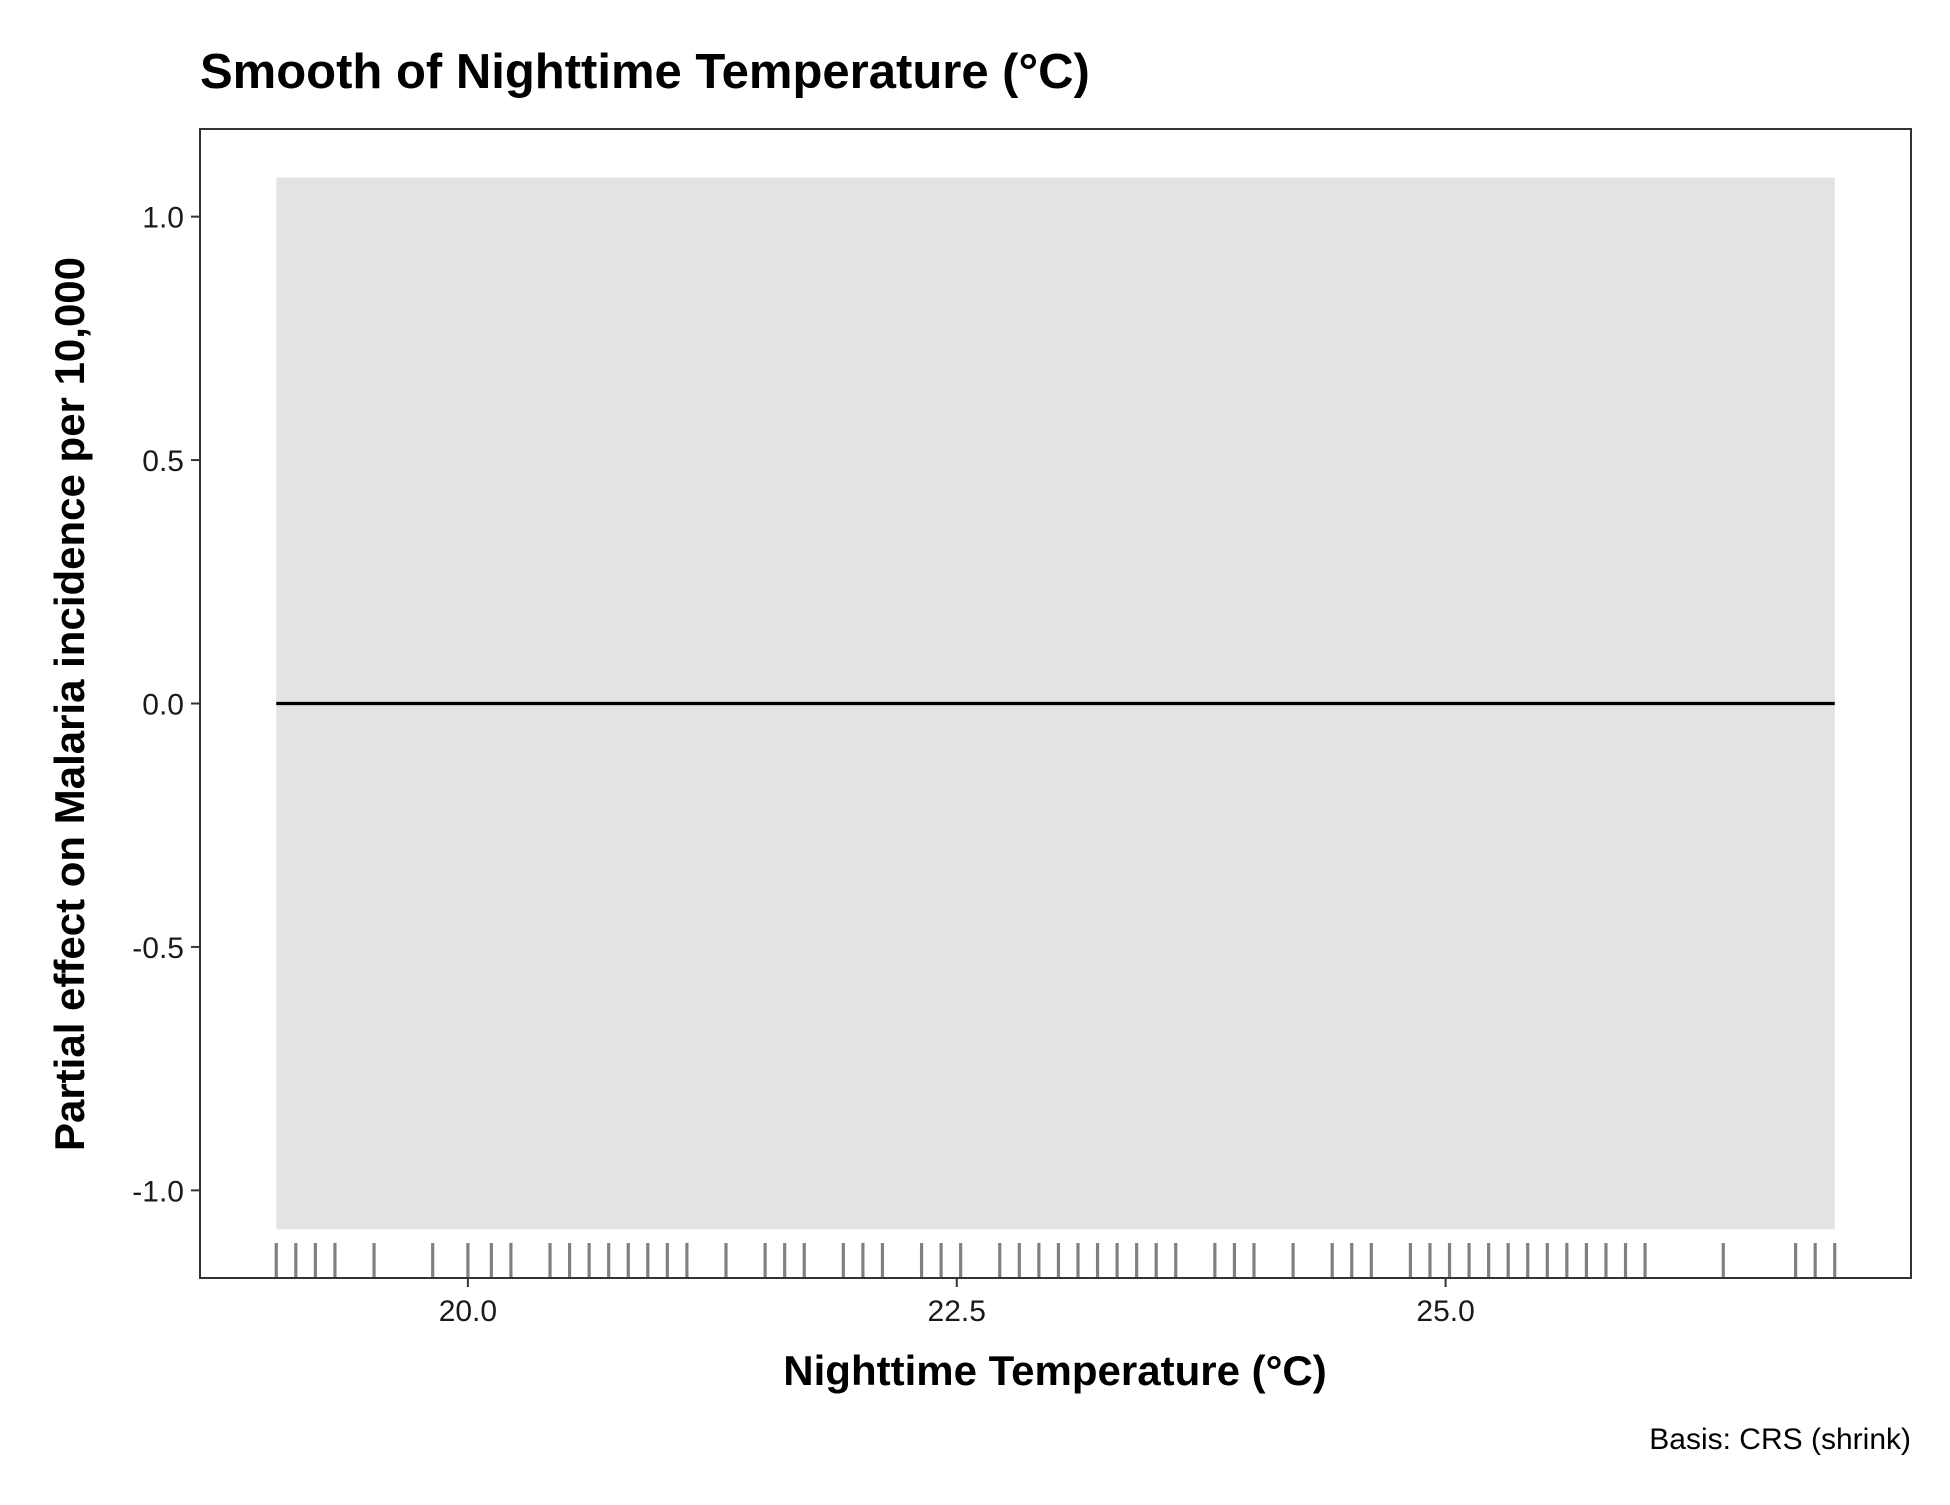 The height and width of the screenshot is (1505, 1950). I want to click on y-axis: -1.0 -0.5 0.0 0.5 1.0, so click(166, 705).